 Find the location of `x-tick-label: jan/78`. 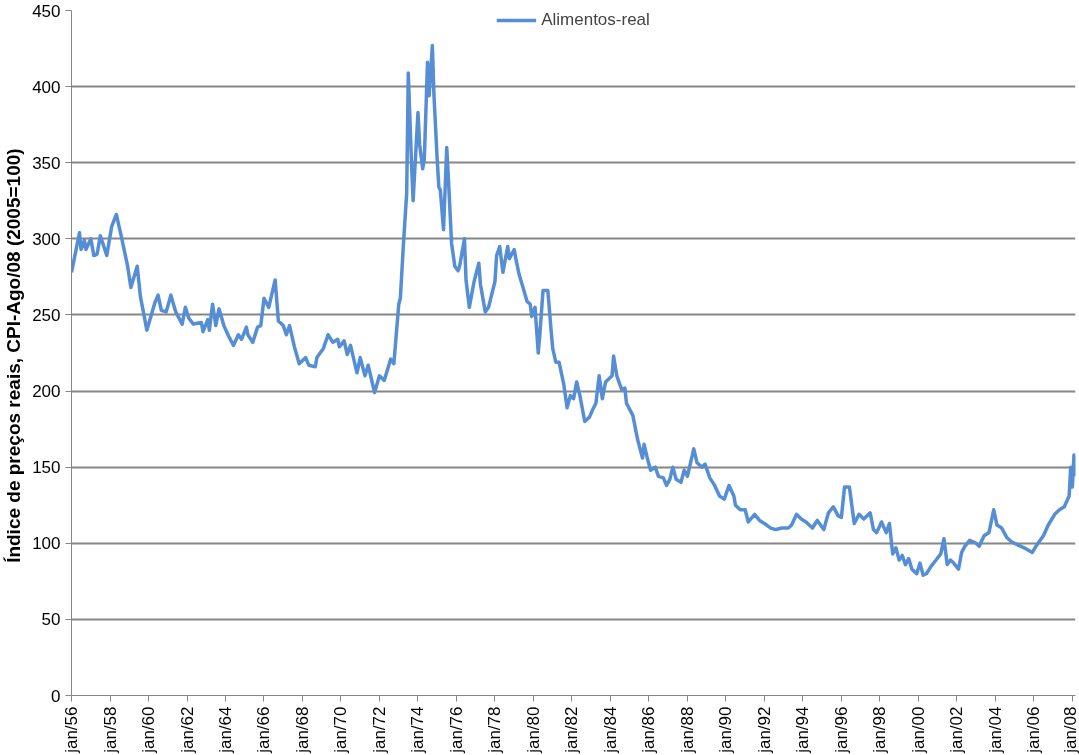

x-tick-label: jan/78 is located at coordinates (495, 730).